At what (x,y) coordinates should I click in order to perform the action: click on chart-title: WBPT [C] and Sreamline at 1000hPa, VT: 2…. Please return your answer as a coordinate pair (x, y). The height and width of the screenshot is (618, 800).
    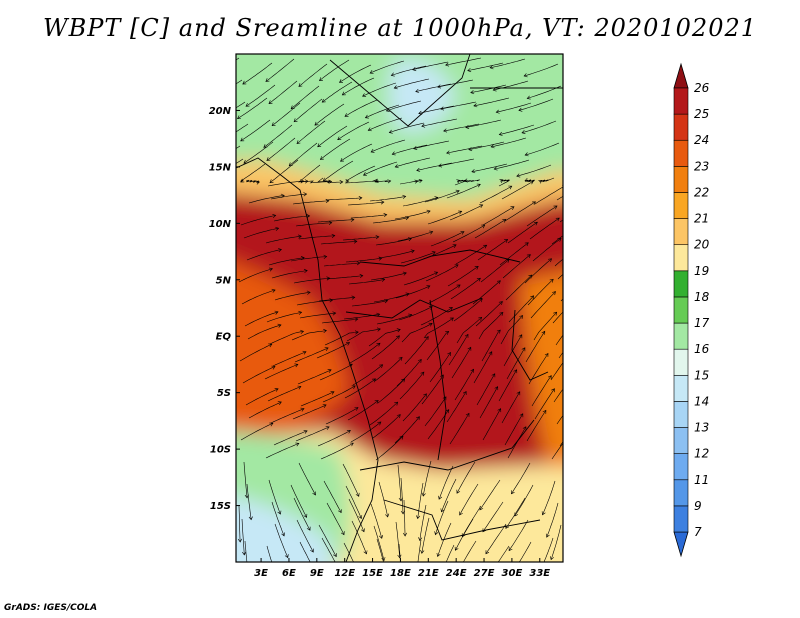
    Looking at the image, I should click on (400, 28).